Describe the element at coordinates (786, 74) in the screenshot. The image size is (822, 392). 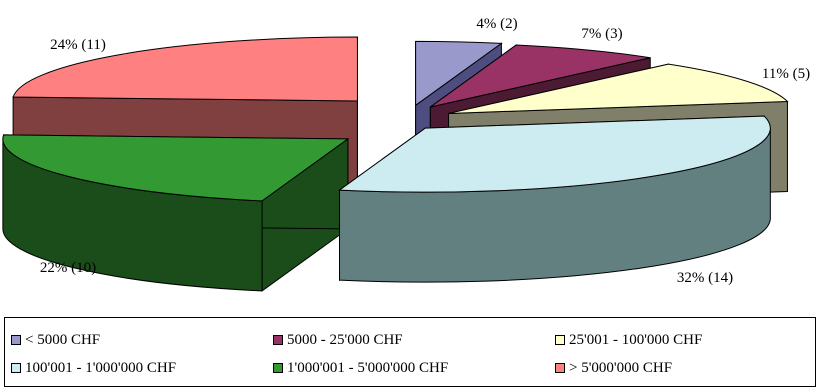
I see `data-label-2: 11% (5)` at that location.